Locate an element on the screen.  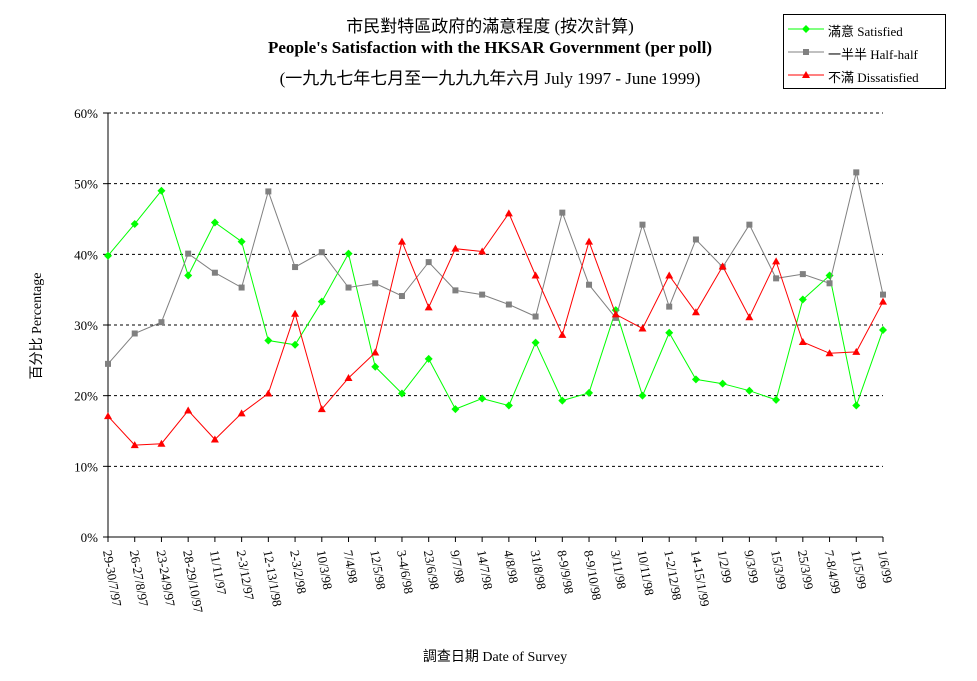
x-tick-label: 3/11/98 is located at coordinates (619, 569).